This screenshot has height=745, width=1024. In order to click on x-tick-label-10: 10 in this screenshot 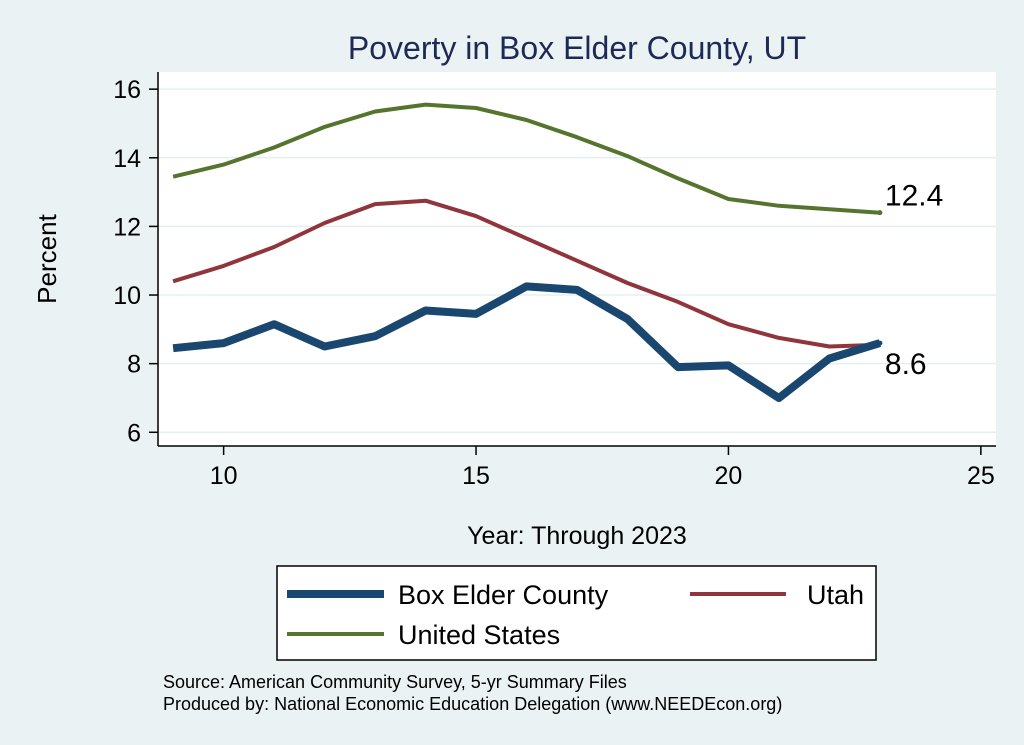, I will do `click(224, 476)`.